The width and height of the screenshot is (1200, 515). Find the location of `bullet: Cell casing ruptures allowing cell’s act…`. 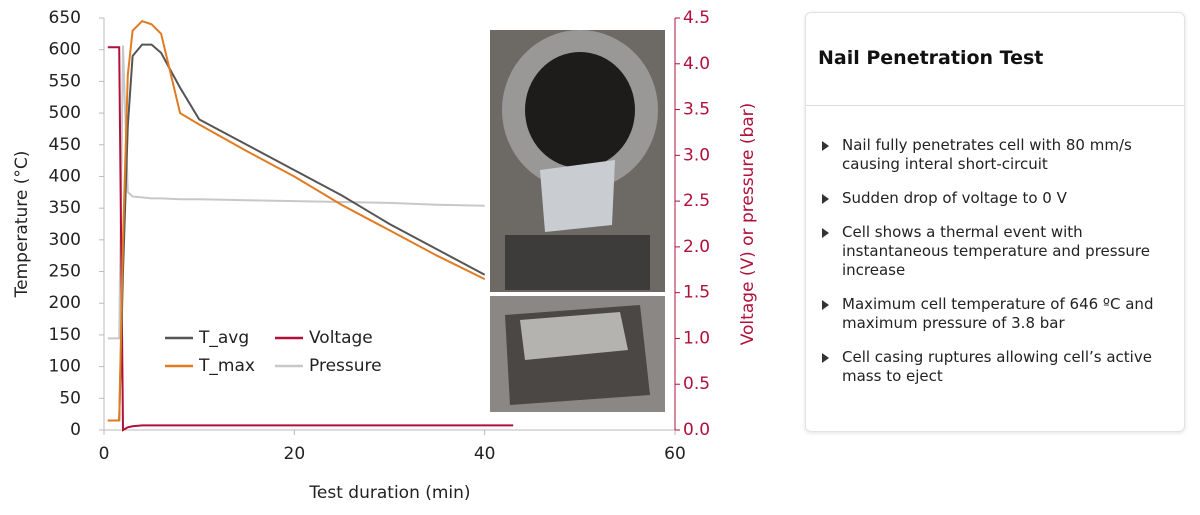

bullet: Cell casing ruptures allowing cell’s act… is located at coordinates (992, 367).